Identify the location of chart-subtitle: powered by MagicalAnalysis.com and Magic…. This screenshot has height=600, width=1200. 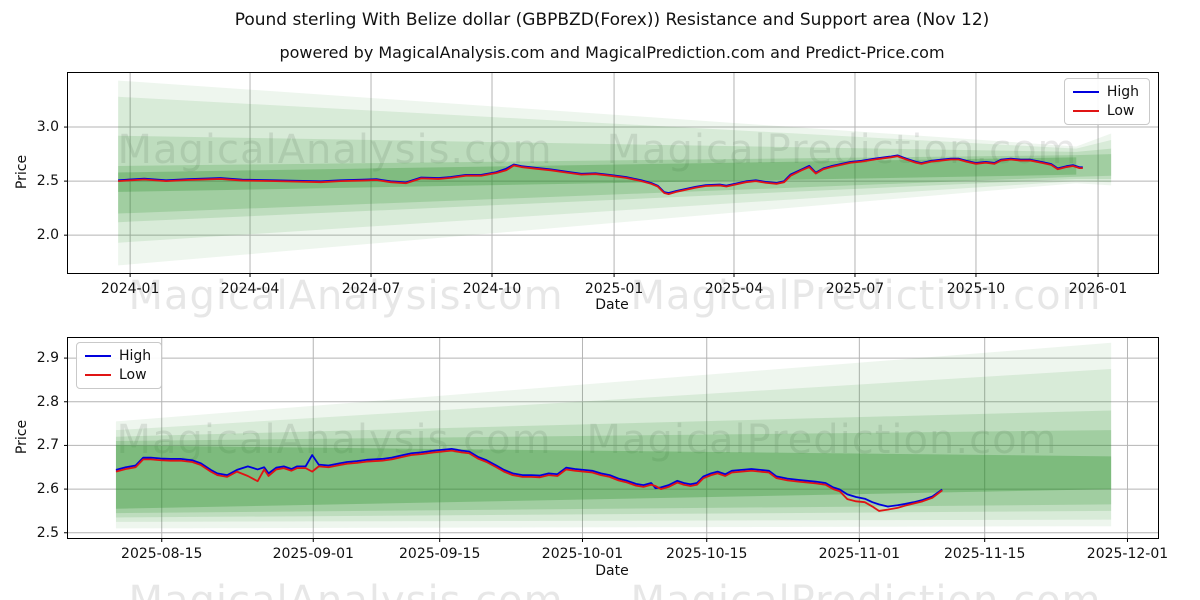
(612, 52).